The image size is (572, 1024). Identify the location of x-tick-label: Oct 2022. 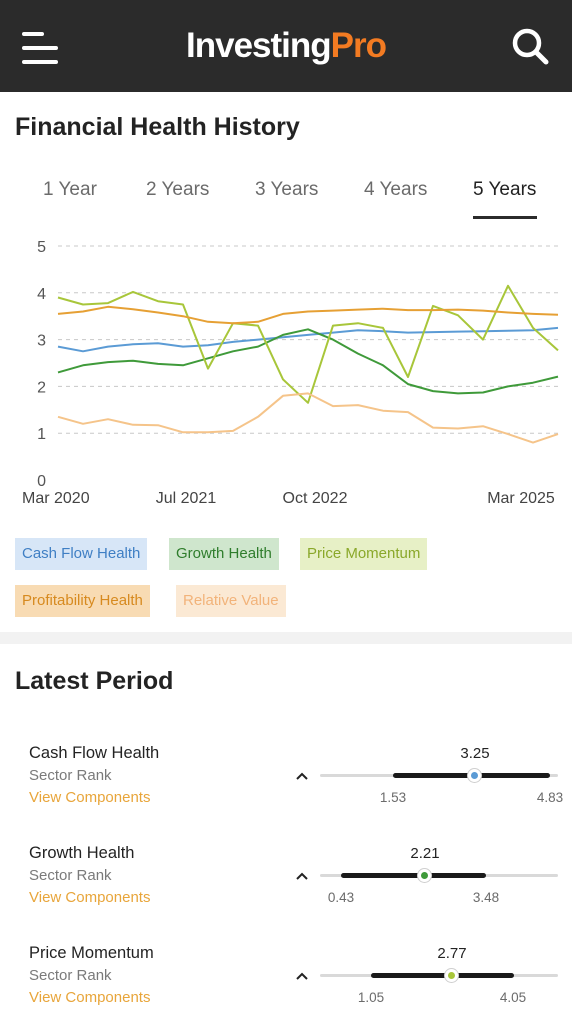
(315, 498).